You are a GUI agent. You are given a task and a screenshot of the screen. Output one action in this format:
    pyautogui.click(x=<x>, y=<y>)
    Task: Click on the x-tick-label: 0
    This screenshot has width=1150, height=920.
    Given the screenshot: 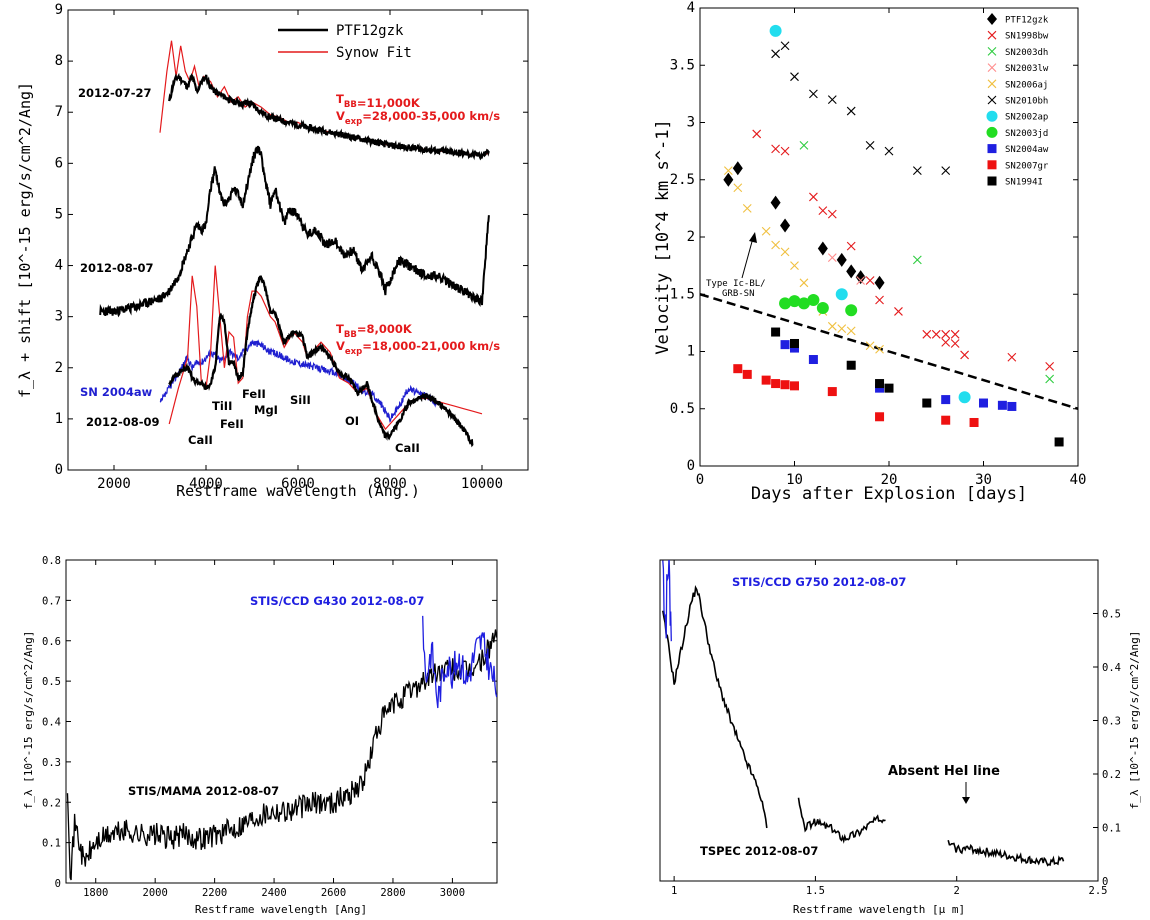 What is the action you would take?
    pyautogui.click(x=700, y=480)
    